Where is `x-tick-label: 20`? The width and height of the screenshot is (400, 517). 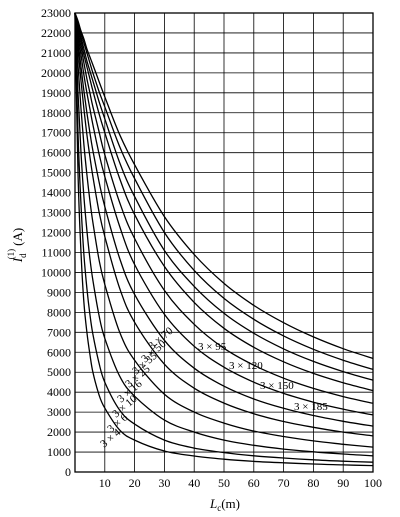
x-tick-label: 20 is located at coordinates (135, 483).